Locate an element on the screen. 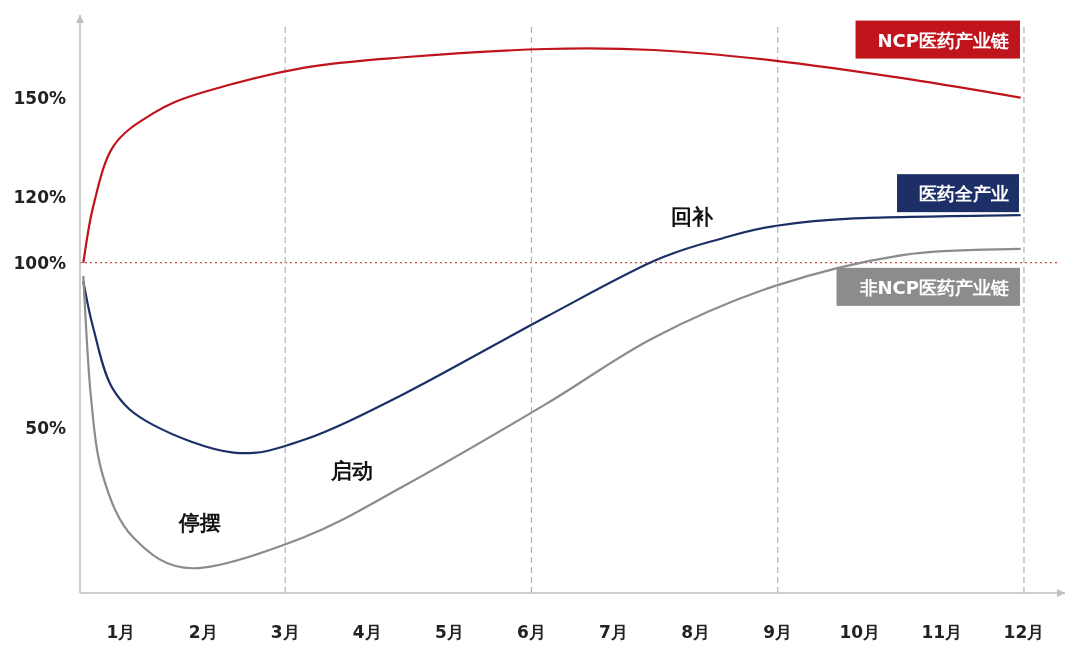 The image size is (1080, 657). y-tick-label: 120% is located at coordinates (39, 196).